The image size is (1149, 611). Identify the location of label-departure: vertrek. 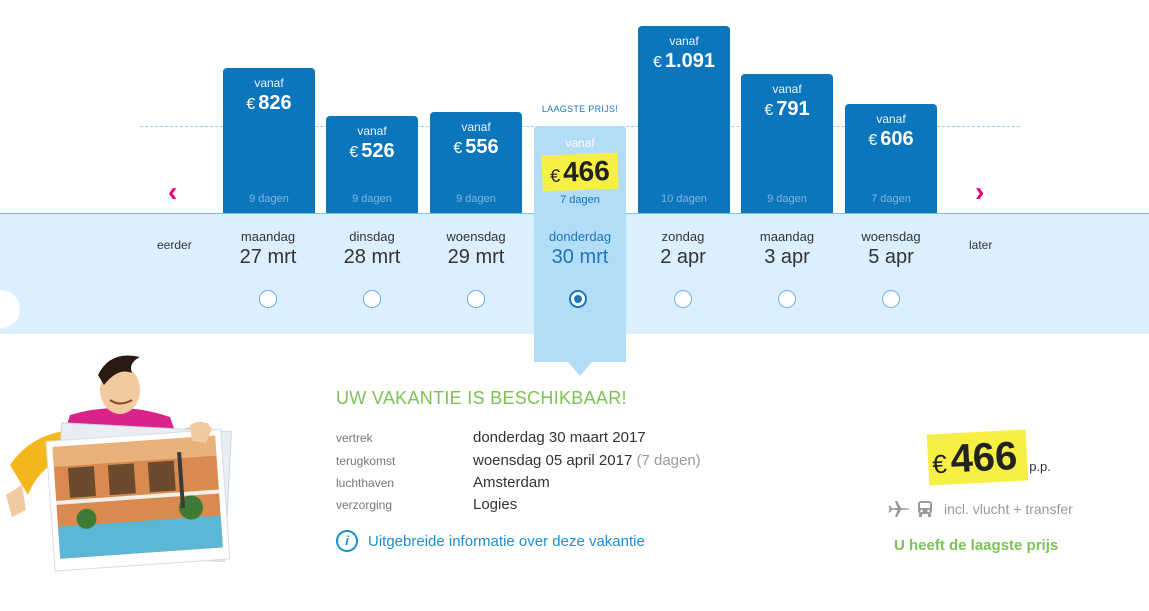
(354, 438).